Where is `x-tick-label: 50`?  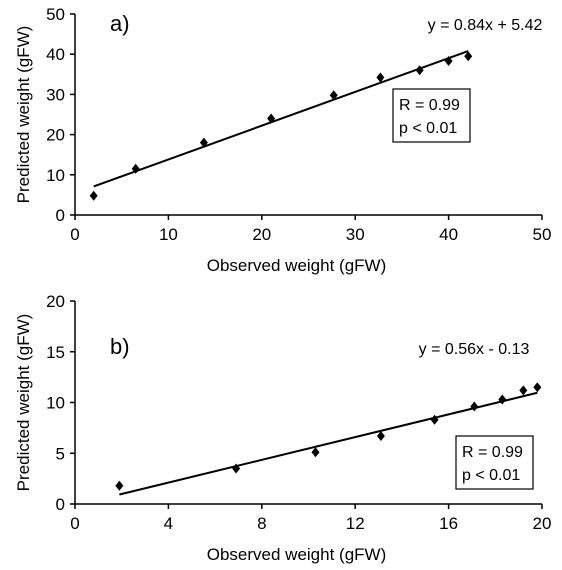
x-tick-label: 50 is located at coordinates (542, 234).